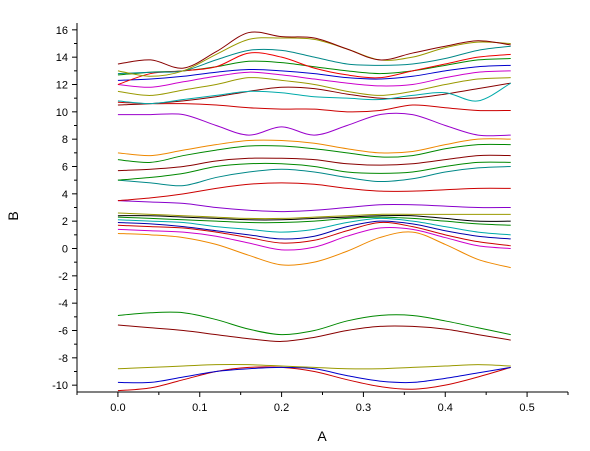 The height and width of the screenshot is (451, 590). Describe the element at coordinates (322, 436) in the screenshot. I see `x-axis-title: A` at that location.